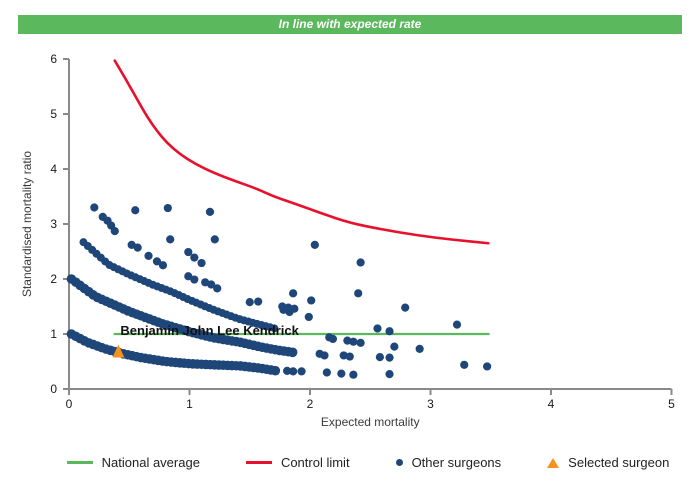 The image size is (700, 500). What do you see at coordinates (399, 462) in the screenshot?
I see `other-surgeons-dot-icon` at bounding box center [399, 462].